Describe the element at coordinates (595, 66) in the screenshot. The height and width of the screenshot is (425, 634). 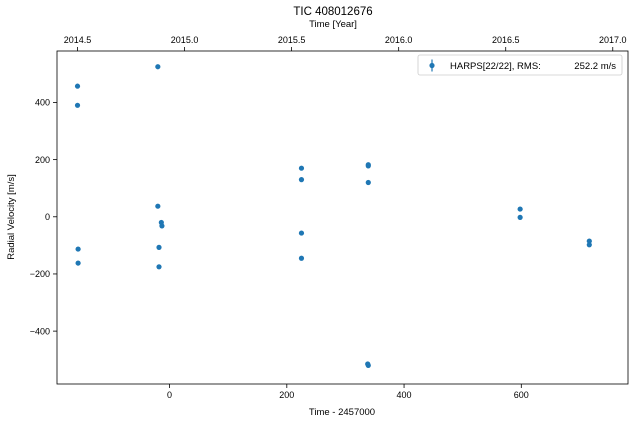
I see `legend-label-rms: 252.2 m/s` at that location.